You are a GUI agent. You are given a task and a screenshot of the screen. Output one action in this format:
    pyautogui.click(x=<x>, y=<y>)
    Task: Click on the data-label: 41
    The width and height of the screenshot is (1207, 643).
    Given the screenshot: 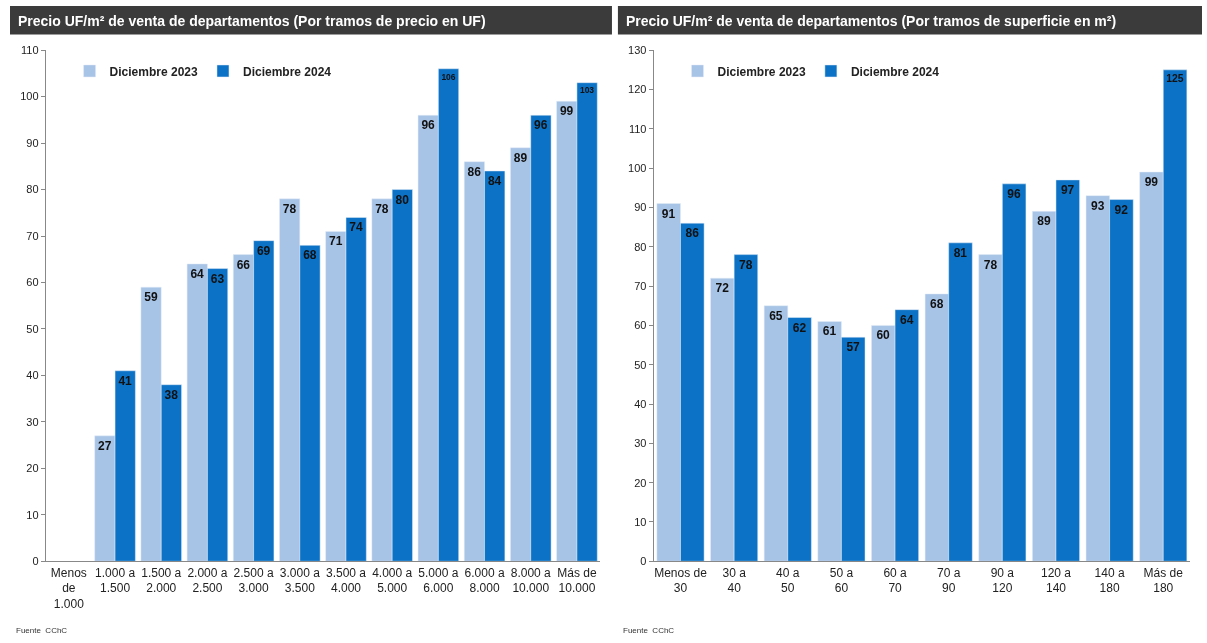 What is the action you would take?
    pyautogui.click(x=125, y=380)
    